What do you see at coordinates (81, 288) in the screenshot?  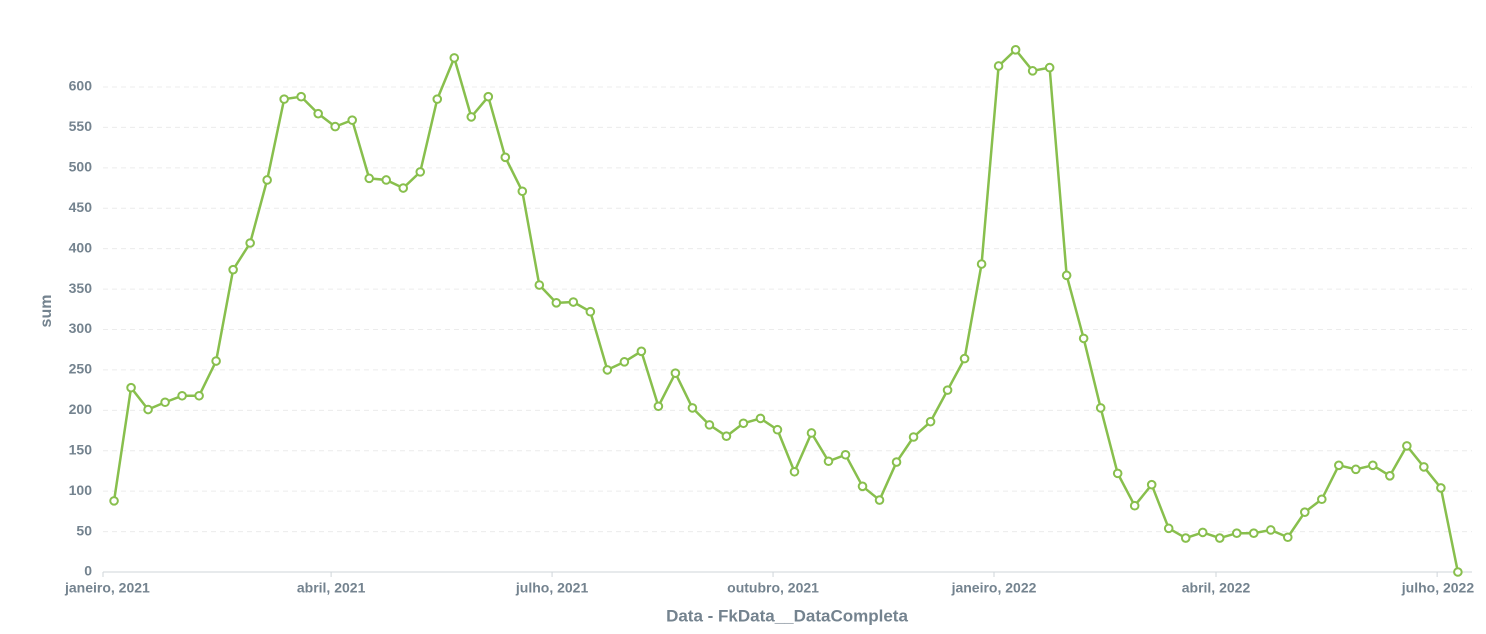 I see `y-tick-label: 350` at bounding box center [81, 288].